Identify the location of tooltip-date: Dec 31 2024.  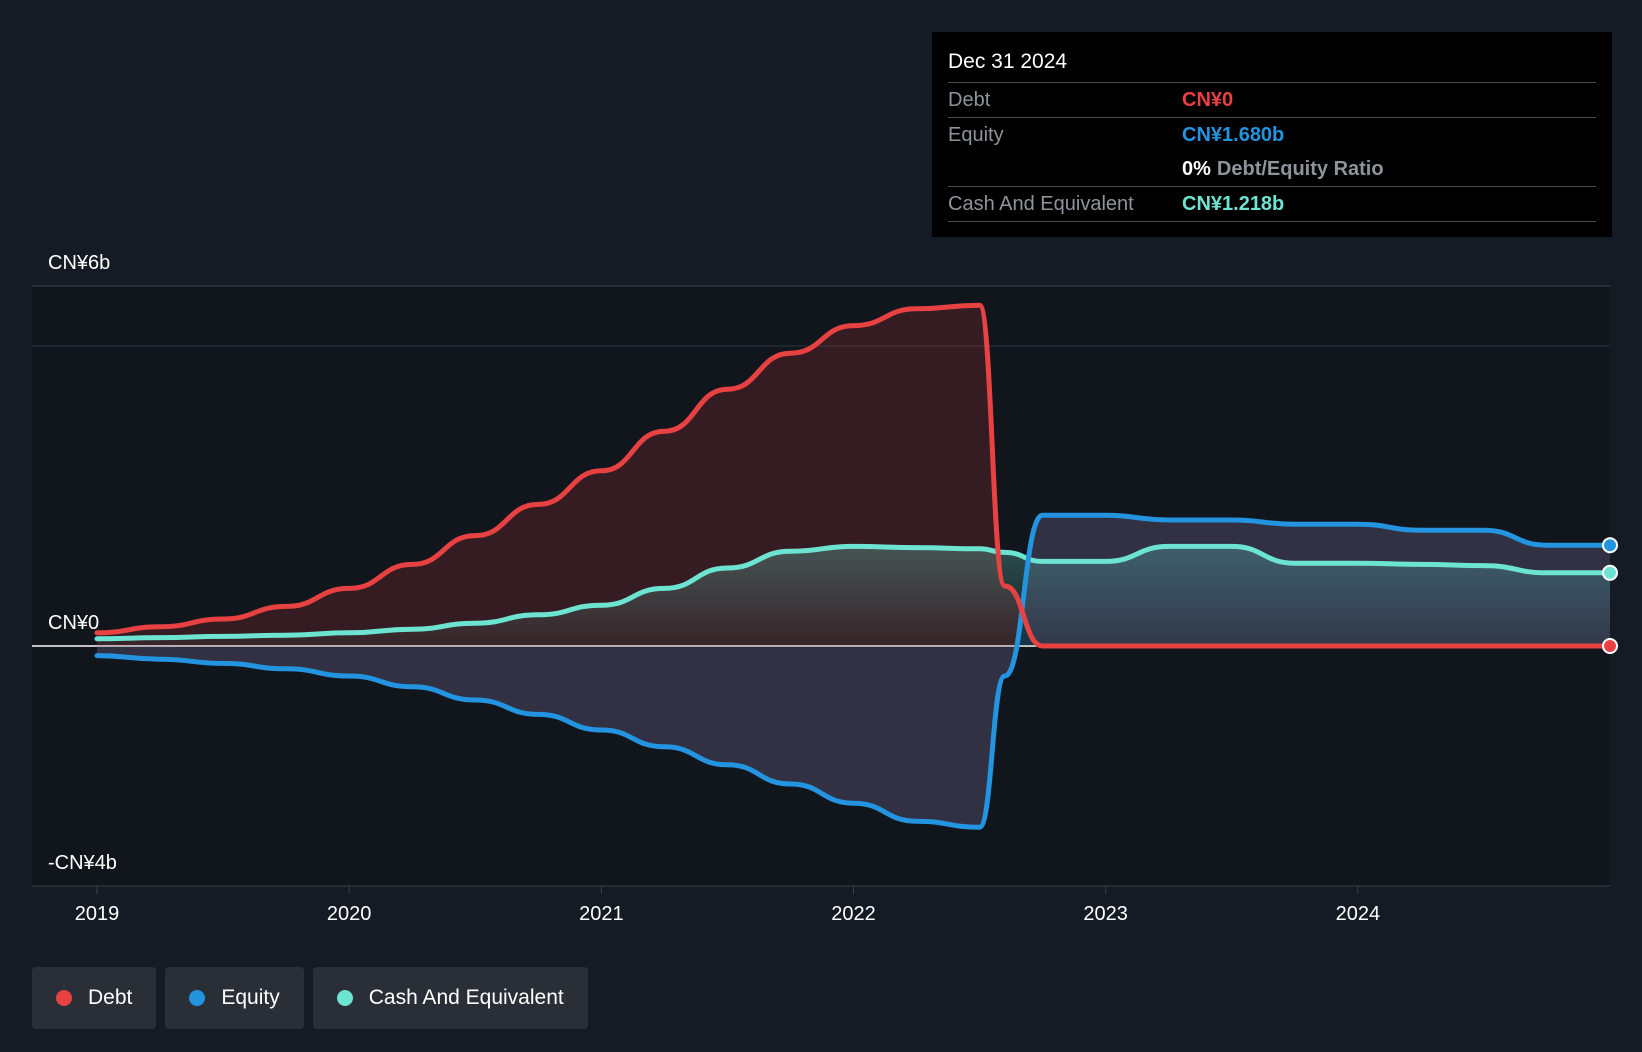
(1272, 64).